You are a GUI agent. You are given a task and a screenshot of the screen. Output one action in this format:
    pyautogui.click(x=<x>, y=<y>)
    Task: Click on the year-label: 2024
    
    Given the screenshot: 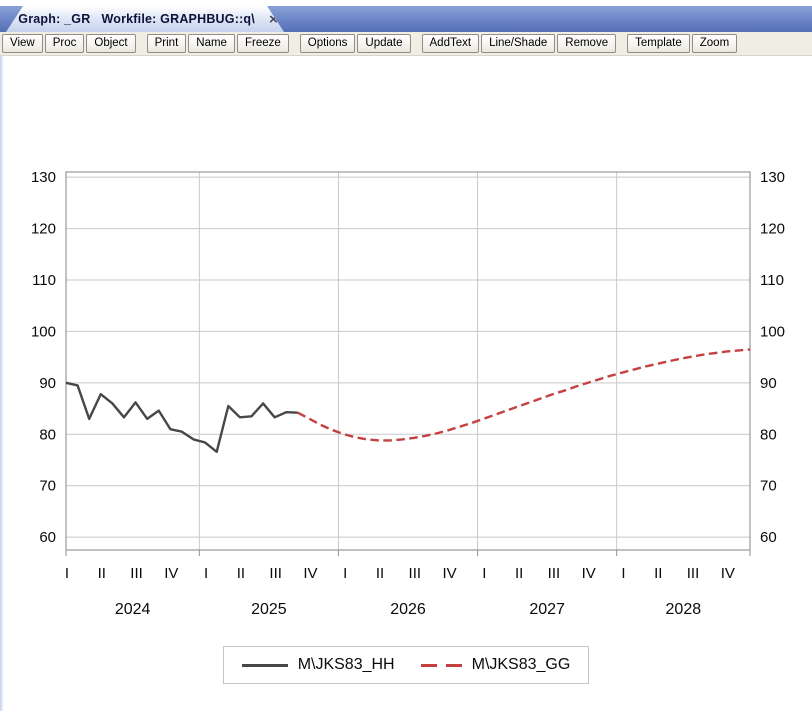 What is the action you would take?
    pyautogui.click(x=133, y=609)
    